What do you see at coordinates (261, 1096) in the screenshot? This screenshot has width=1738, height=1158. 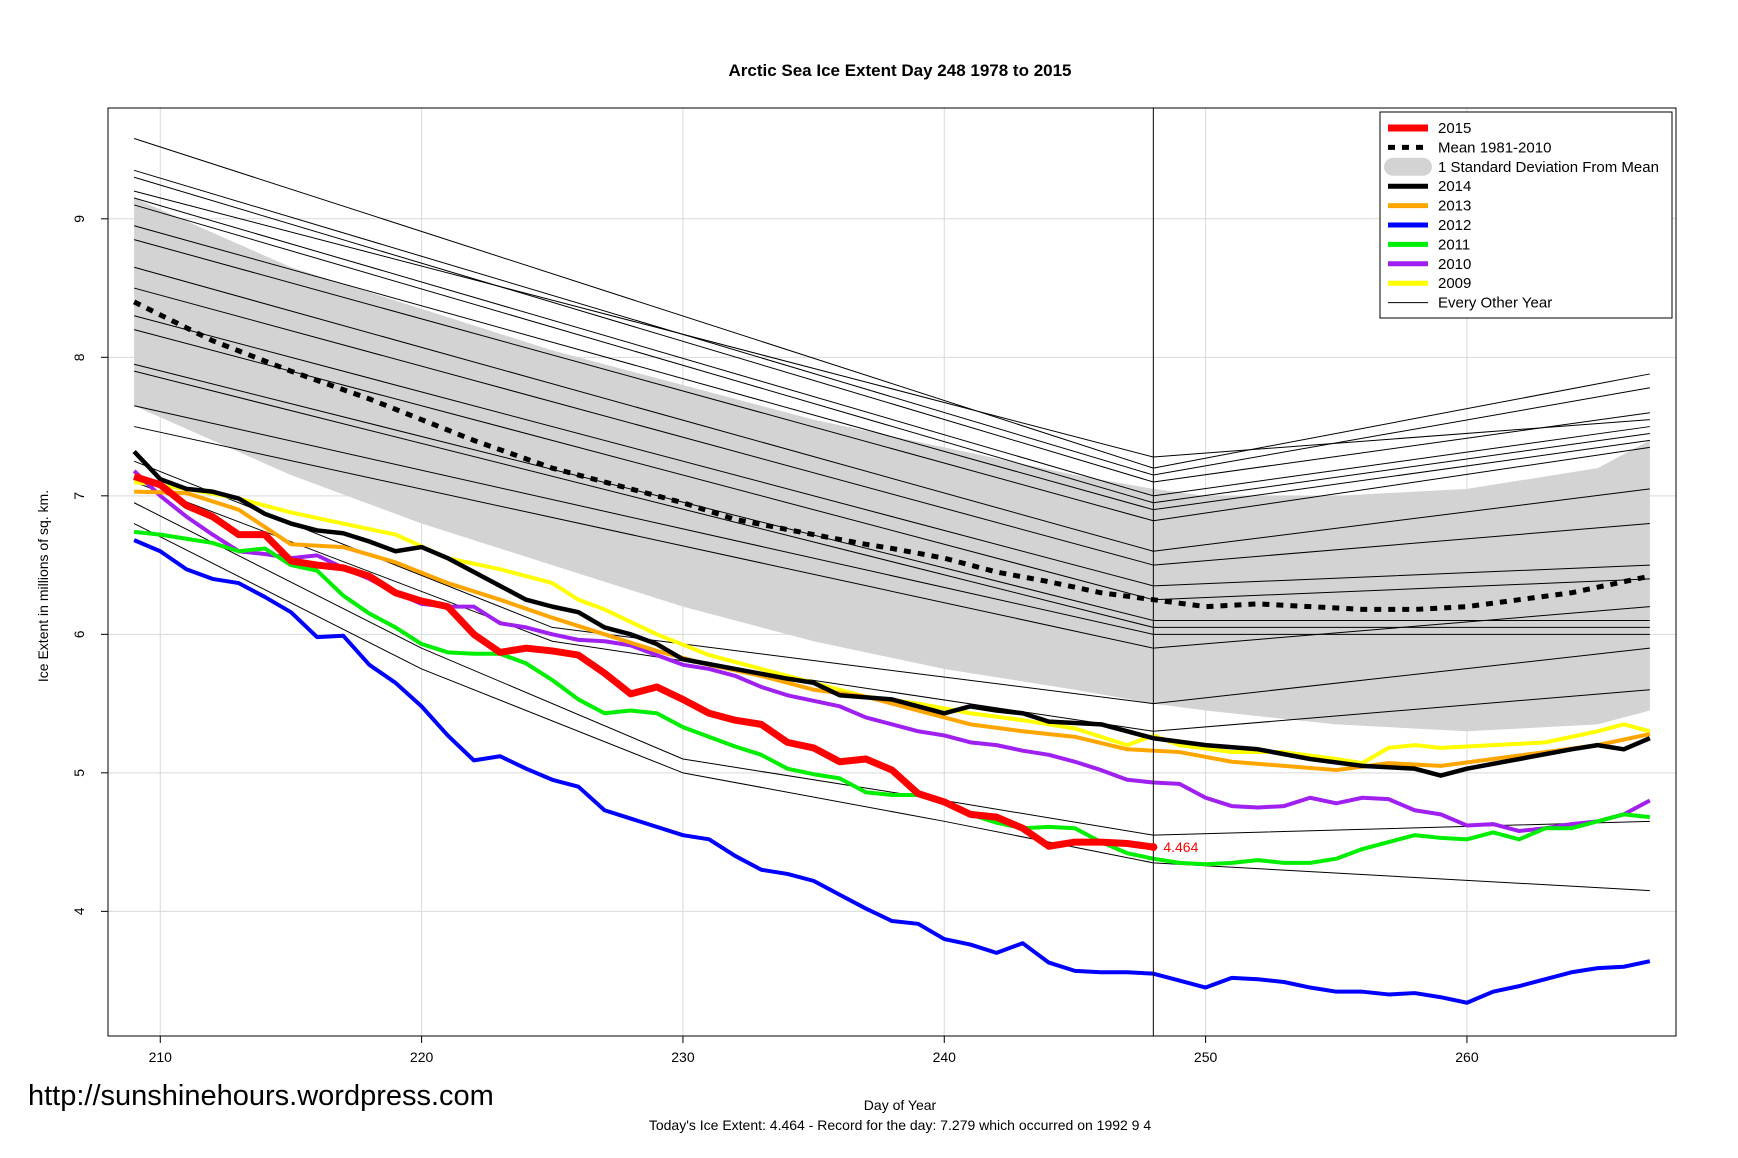 I see `watermark-url: http://sunshinehours.wordpress.com` at bounding box center [261, 1096].